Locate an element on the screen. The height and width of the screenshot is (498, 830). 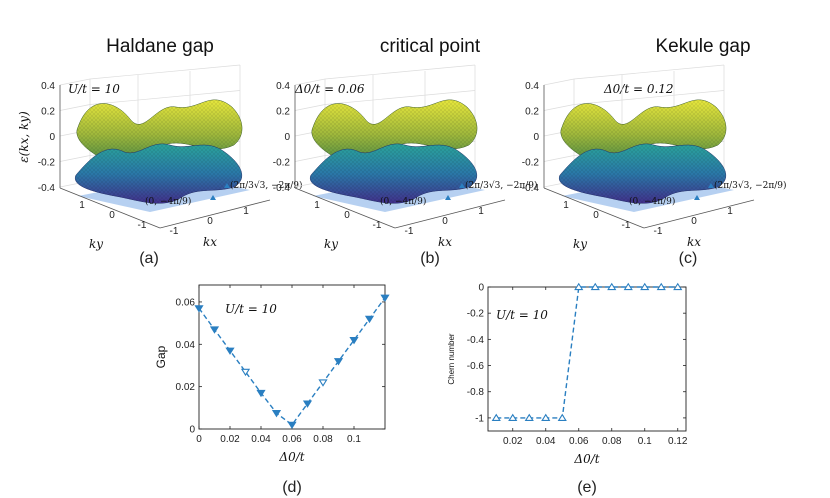
panel-caption: (b) is located at coordinates (430, 258).